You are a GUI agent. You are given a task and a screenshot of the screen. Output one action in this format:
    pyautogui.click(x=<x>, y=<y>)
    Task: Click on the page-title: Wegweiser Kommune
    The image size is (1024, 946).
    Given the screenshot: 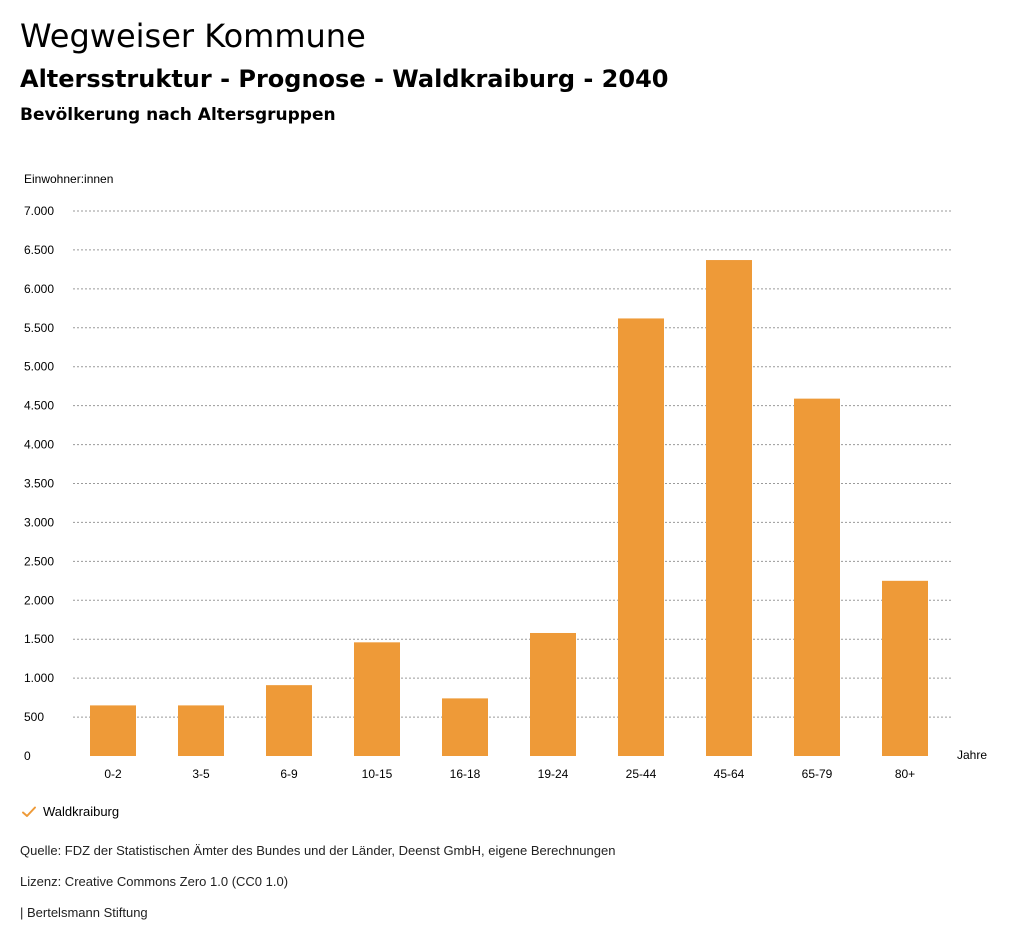 What is the action you would take?
    pyautogui.click(x=193, y=36)
    